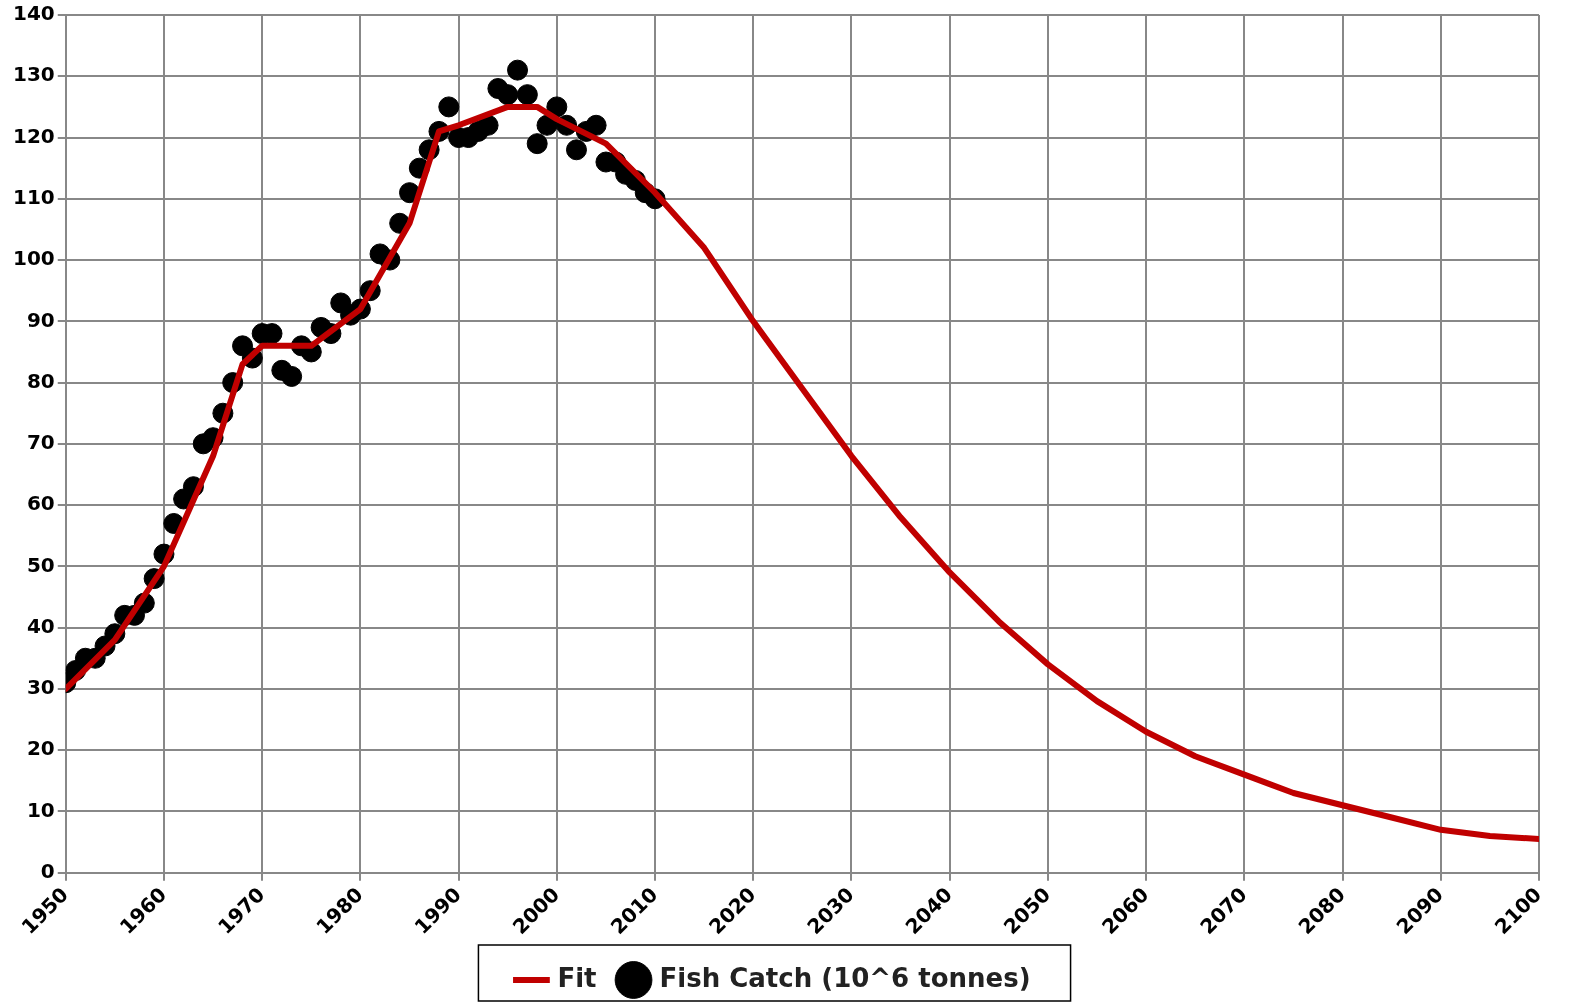  I want to click on y-tick-label: 60, so click(40, 503).